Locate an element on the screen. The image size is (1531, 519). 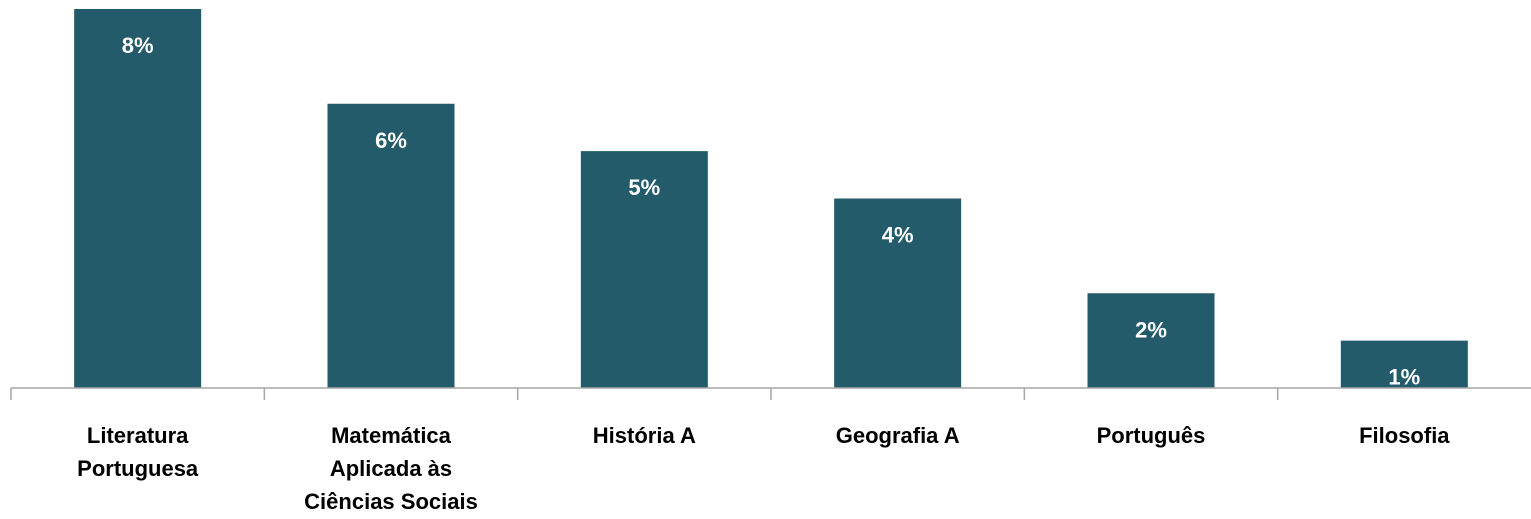
data-label-3: 5% is located at coordinates (644, 187).